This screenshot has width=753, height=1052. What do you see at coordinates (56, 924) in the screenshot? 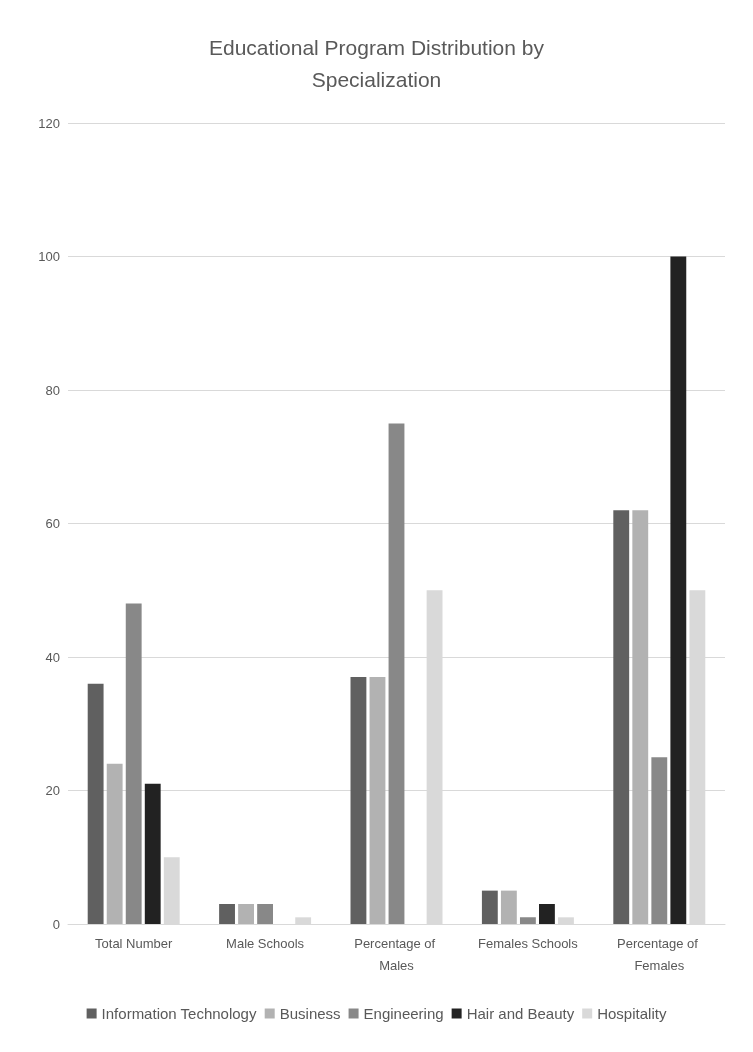
I see `y-tick-label: 0` at bounding box center [56, 924].